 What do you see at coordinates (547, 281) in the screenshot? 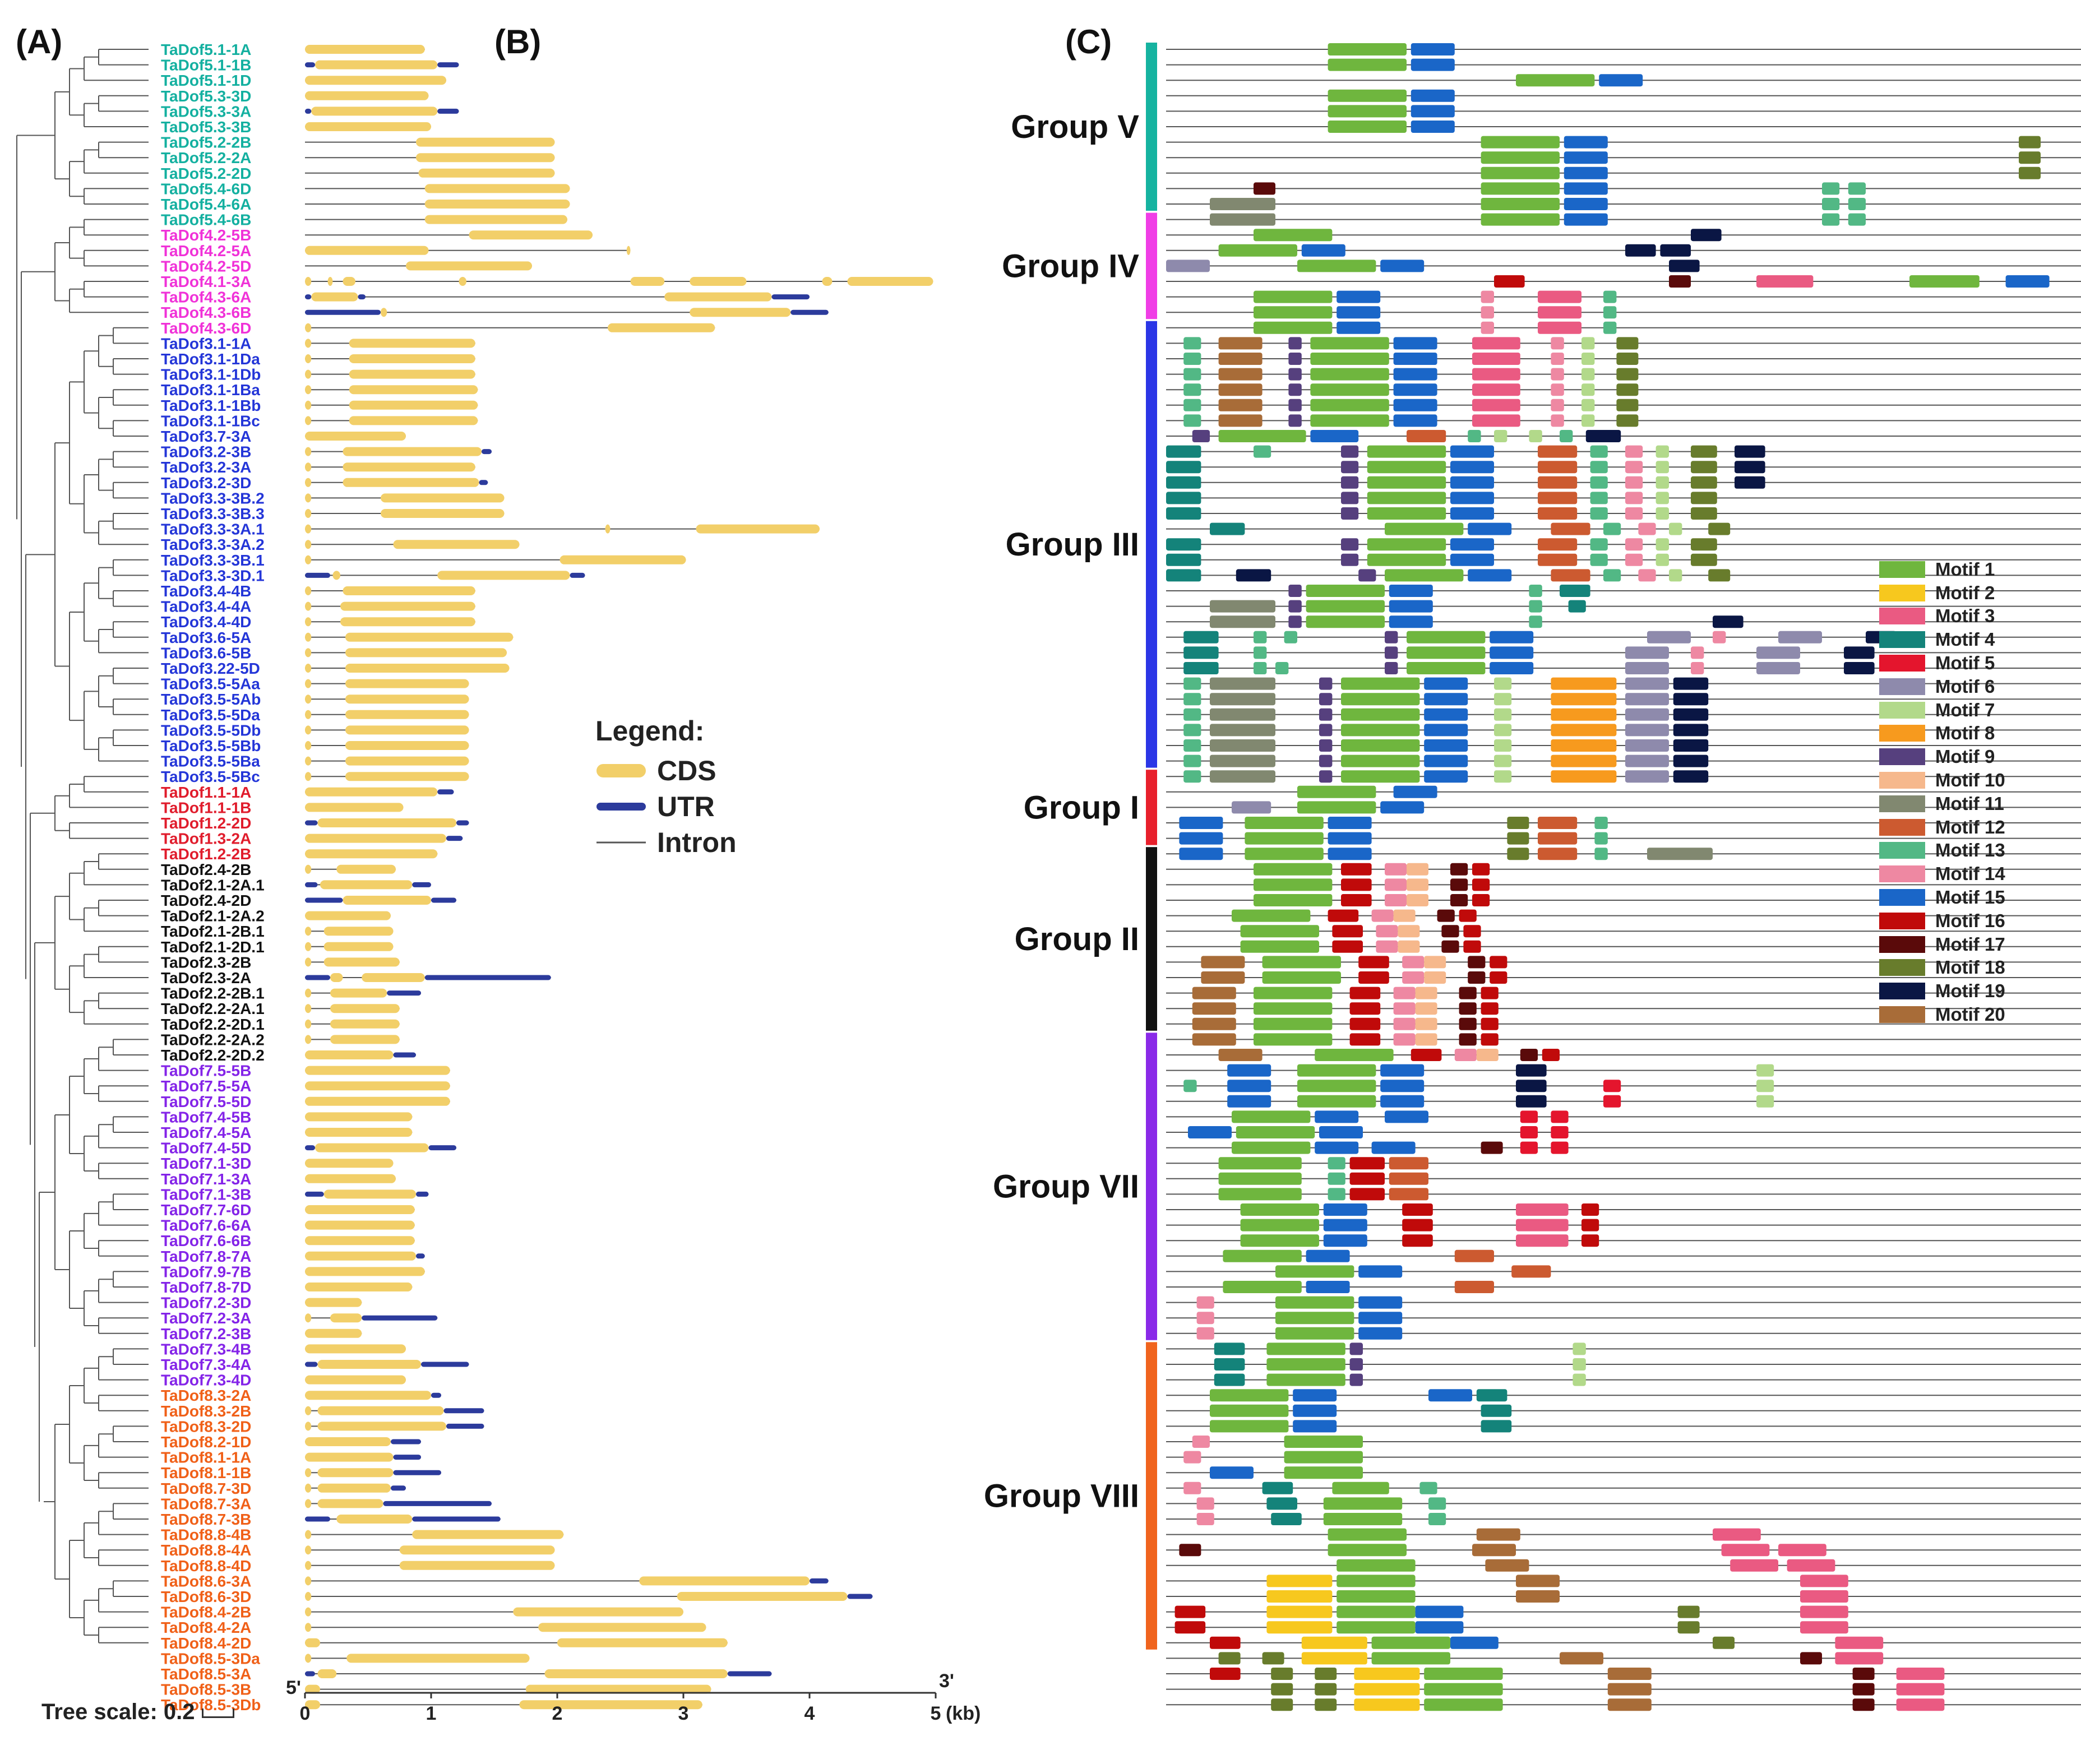
I see `gene-row: TaDof4.1-3A` at bounding box center [547, 281].